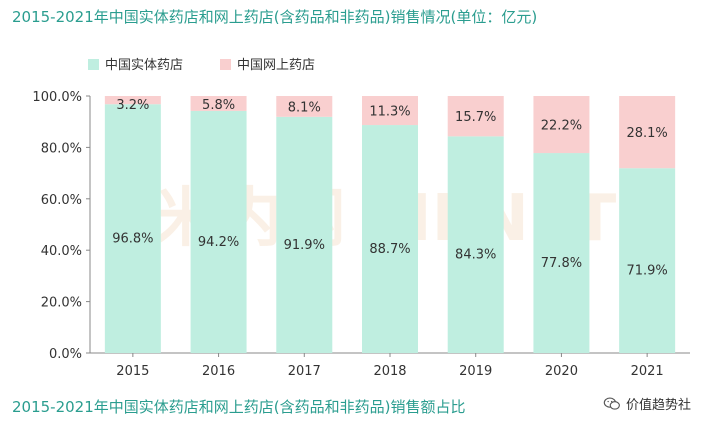  What do you see at coordinates (611, 403) in the screenshot?
I see `wechat-icon` at bounding box center [611, 403].